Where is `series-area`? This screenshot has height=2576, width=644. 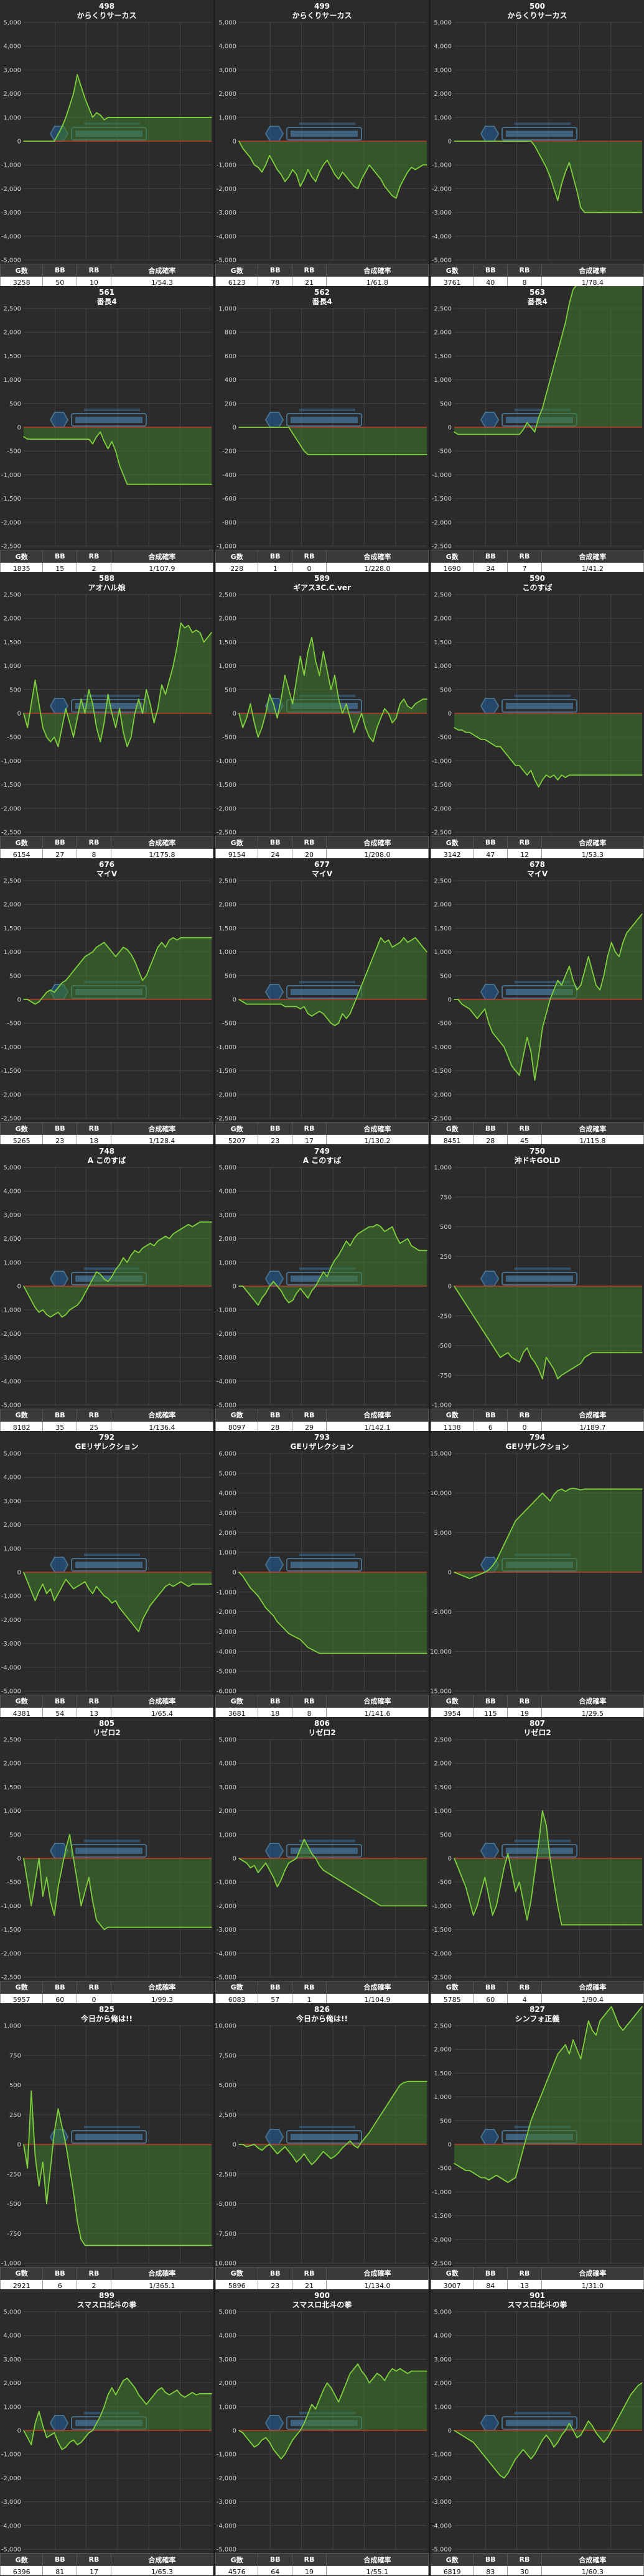
series-area is located at coordinates (333, 441).